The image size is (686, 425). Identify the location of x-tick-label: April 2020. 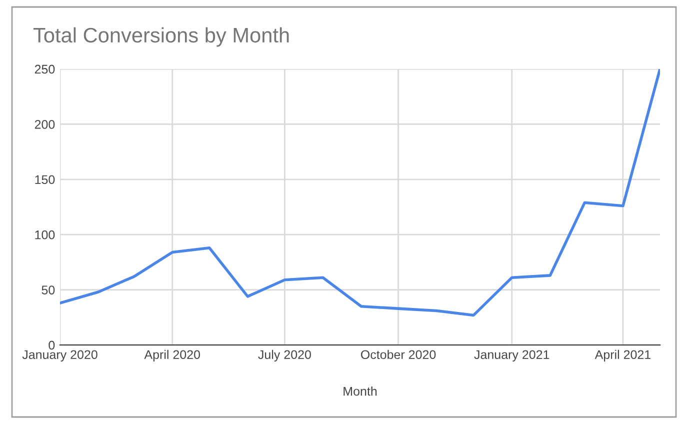
(172, 356).